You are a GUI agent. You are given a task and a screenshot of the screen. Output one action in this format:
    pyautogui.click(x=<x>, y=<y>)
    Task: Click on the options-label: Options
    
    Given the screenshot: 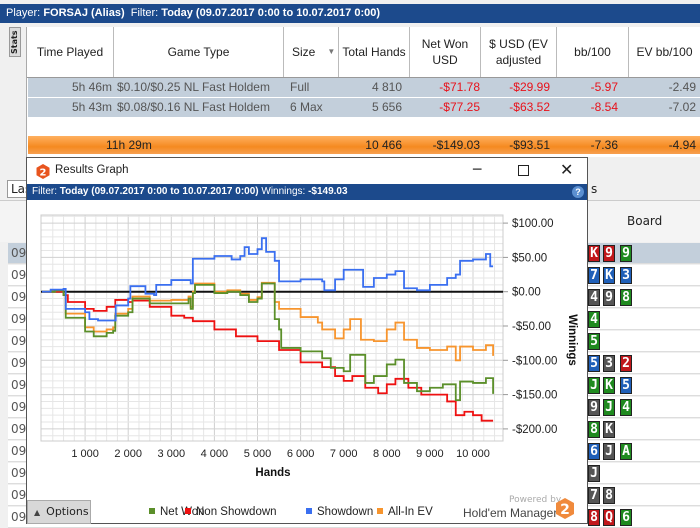 What is the action you would take?
    pyautogui.click(x=67, y=511)
    